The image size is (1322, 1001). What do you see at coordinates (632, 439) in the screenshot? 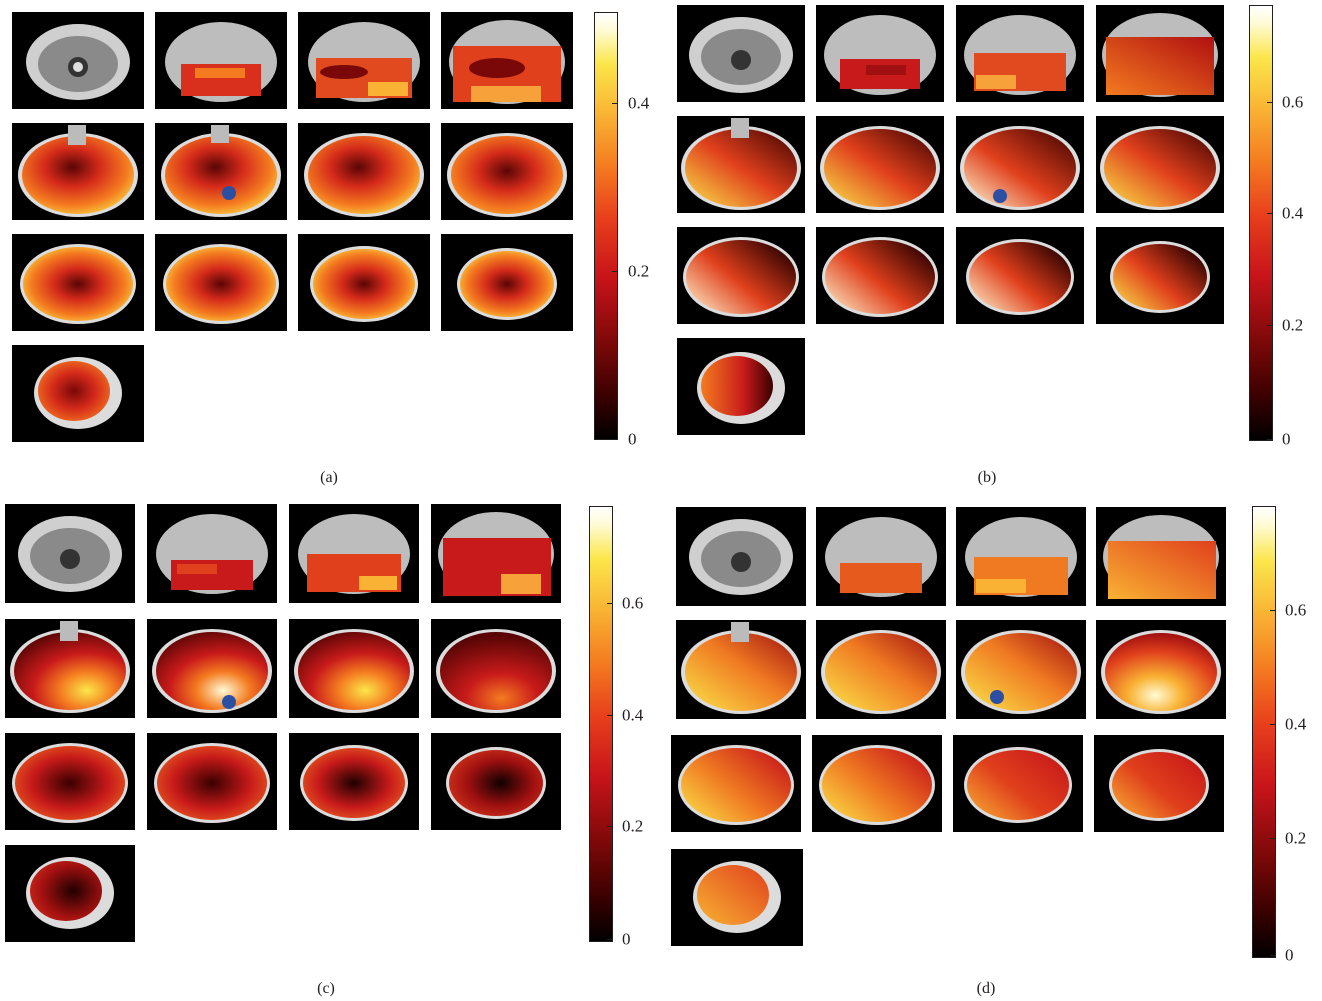
I see `colorbar-a-label-0: 0` at bounding box center [632, 439].